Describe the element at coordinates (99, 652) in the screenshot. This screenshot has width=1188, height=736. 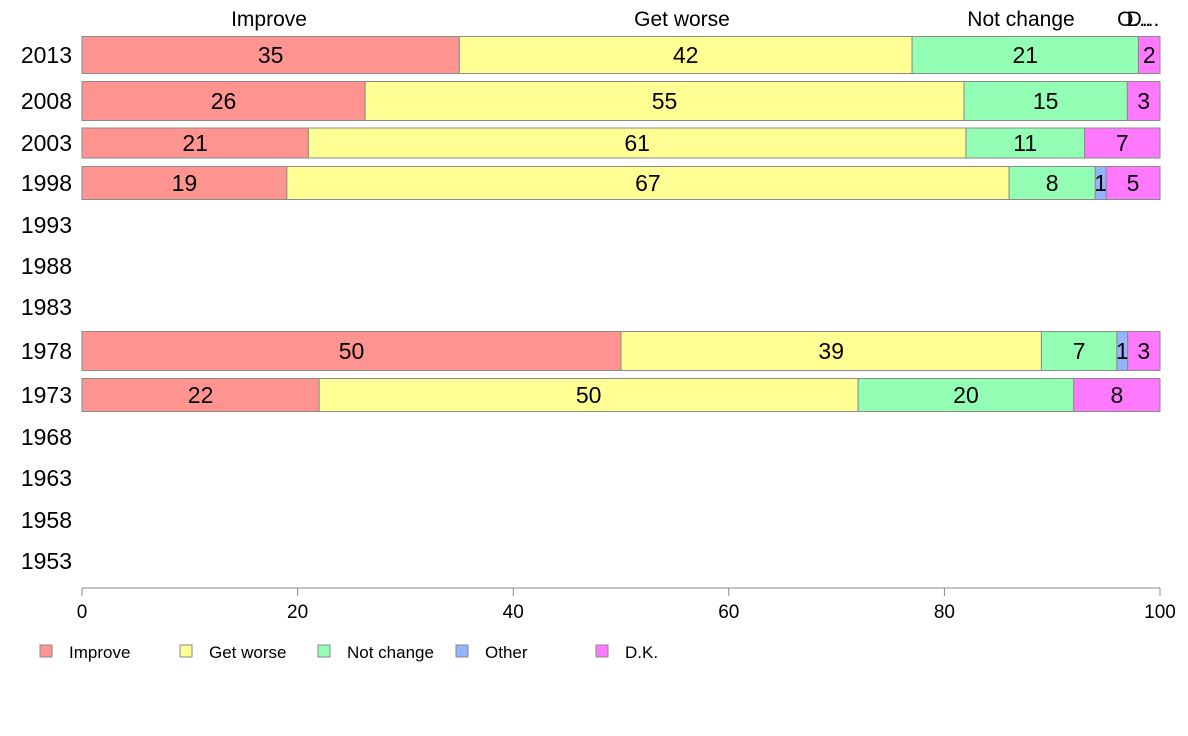
I see `legend-label: Improve` at that location.